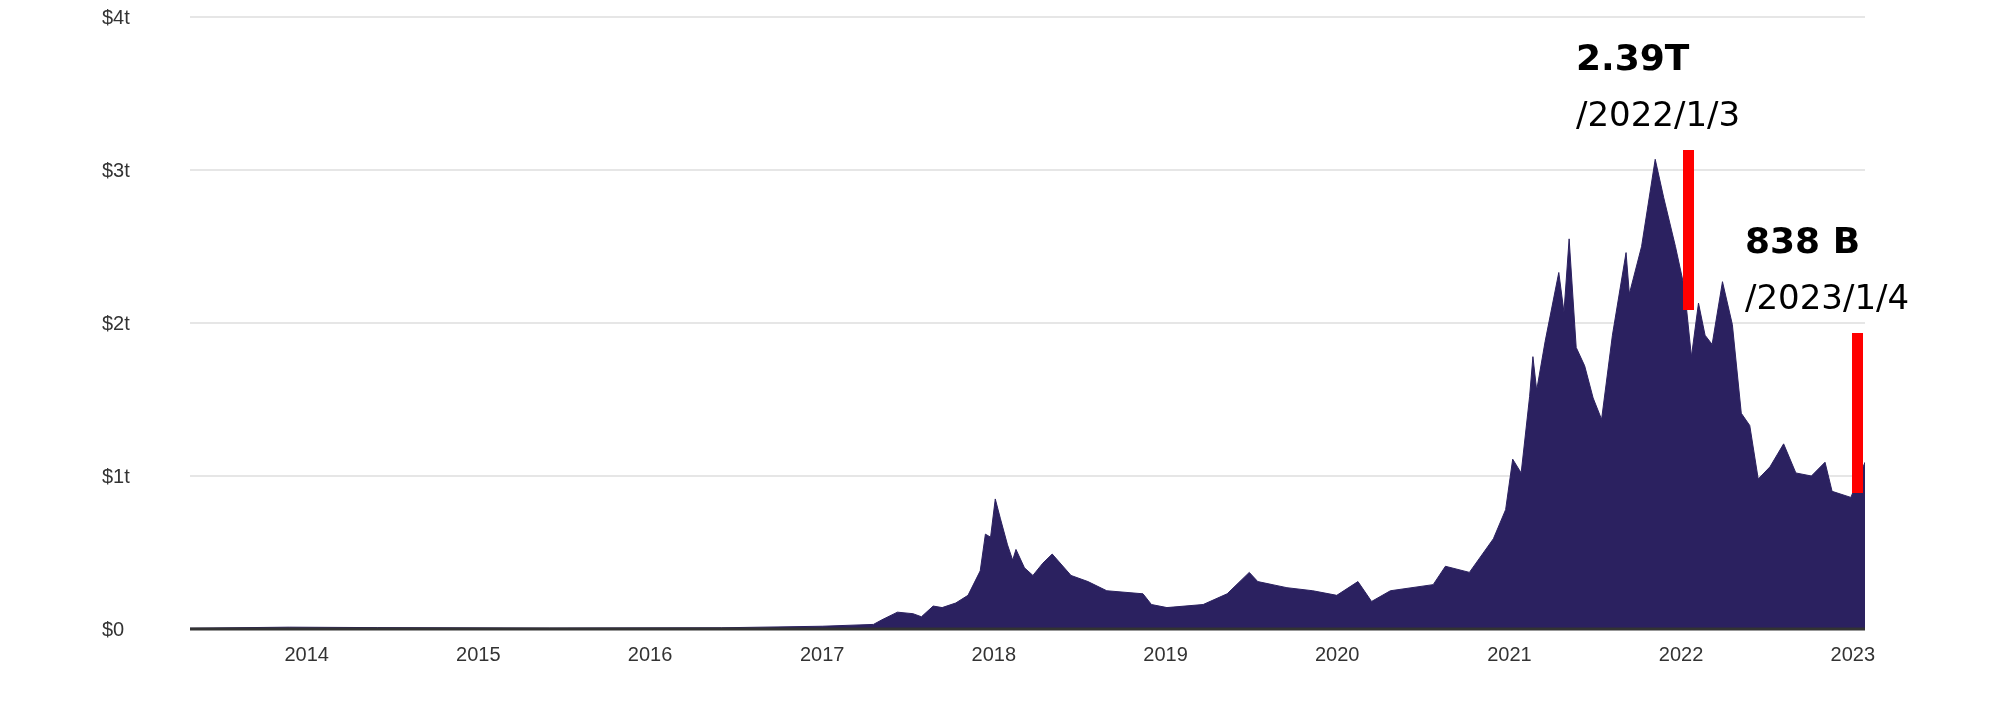 The width and height of the screenshot is (2002, 723). Describe the element at coordinates (1165, 654) in the screenshot. I see `x-tick-label: 2019` at that location.